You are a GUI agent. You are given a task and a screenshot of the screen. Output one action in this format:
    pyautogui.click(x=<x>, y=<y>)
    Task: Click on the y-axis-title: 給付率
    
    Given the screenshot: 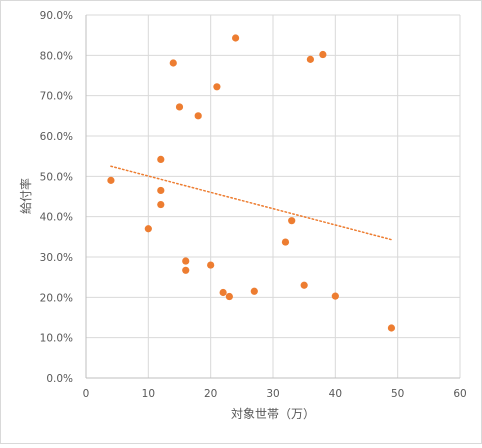 What is the action you would take?
    pyautogui.click(x=25, y=196)
    